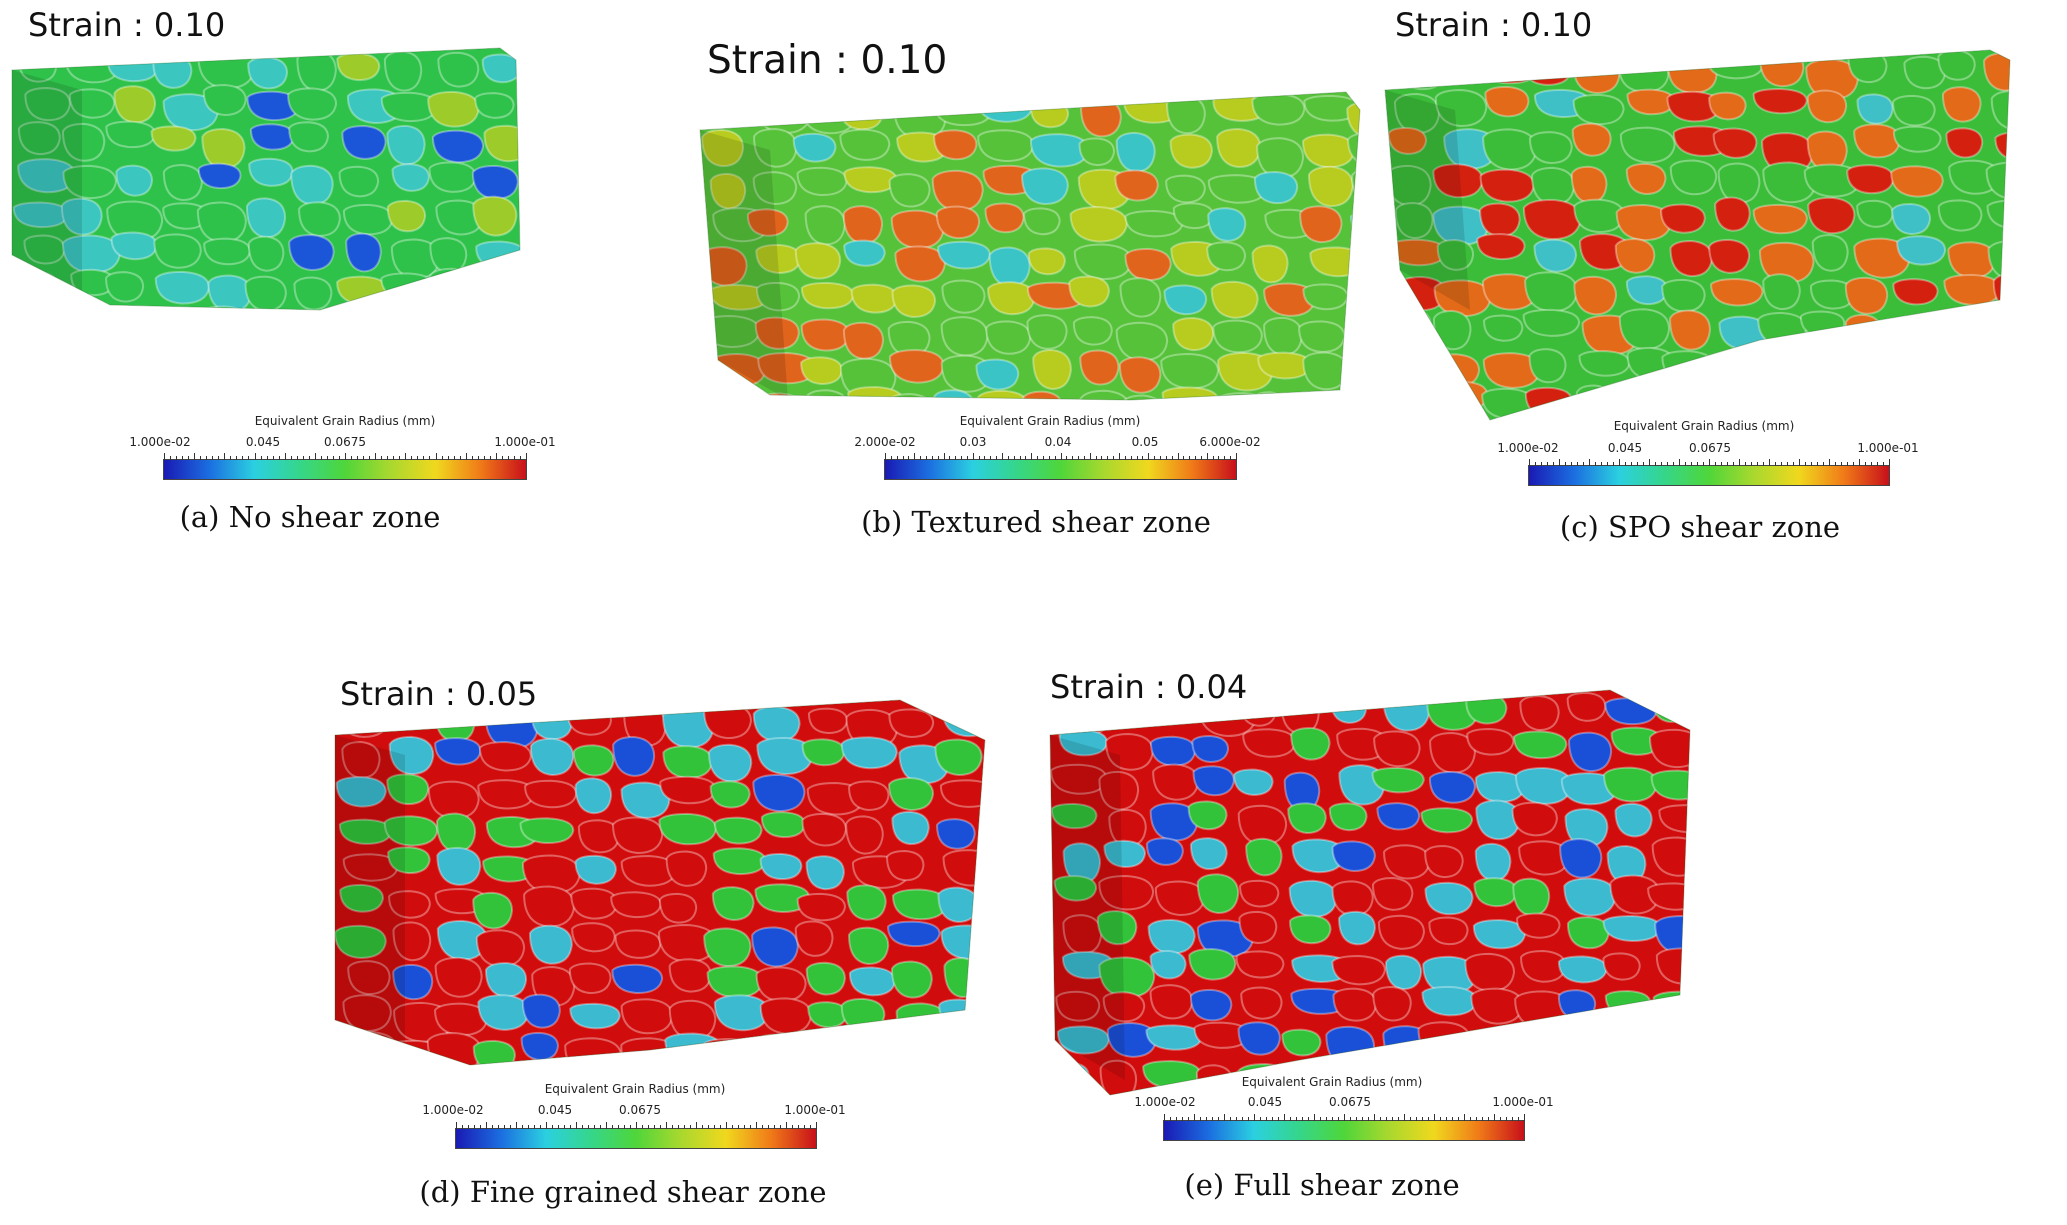 The height and width of the screenshot is (1225, 2067). What do you see at coordinates (1322, 1185) in the screenshot?
I see `figure-caption: (e) Full shear zone` at bounding box center [1322, 1185].